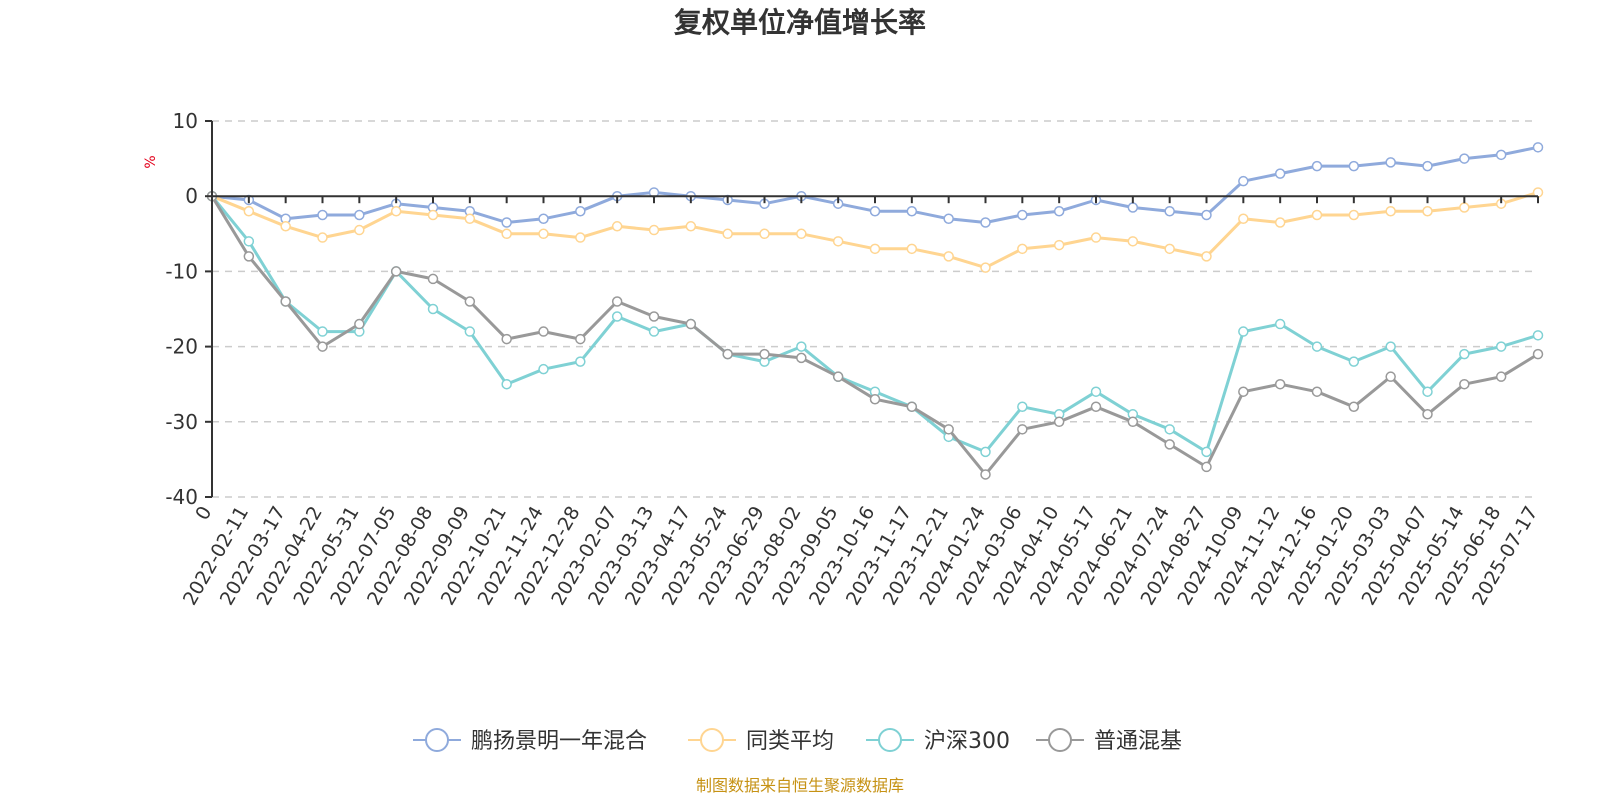  Describe the element at coordinates (181, 347) in the screenshot. I see `y-tick-label: -20` at that location.